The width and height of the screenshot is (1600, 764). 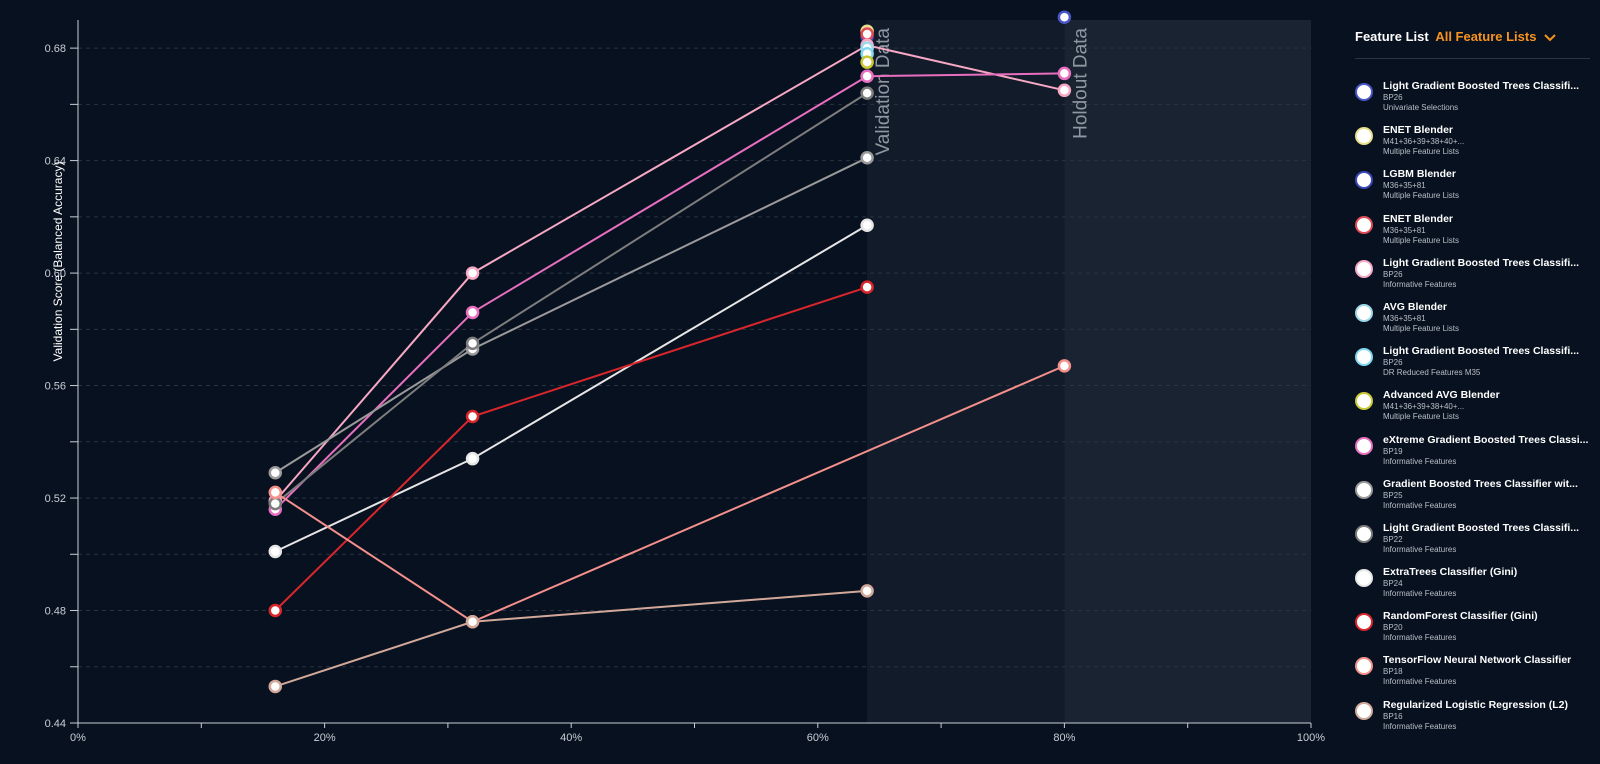 I want to click on legend-item-feature-list: Univariate Selections, so click(x=1421, y=107).